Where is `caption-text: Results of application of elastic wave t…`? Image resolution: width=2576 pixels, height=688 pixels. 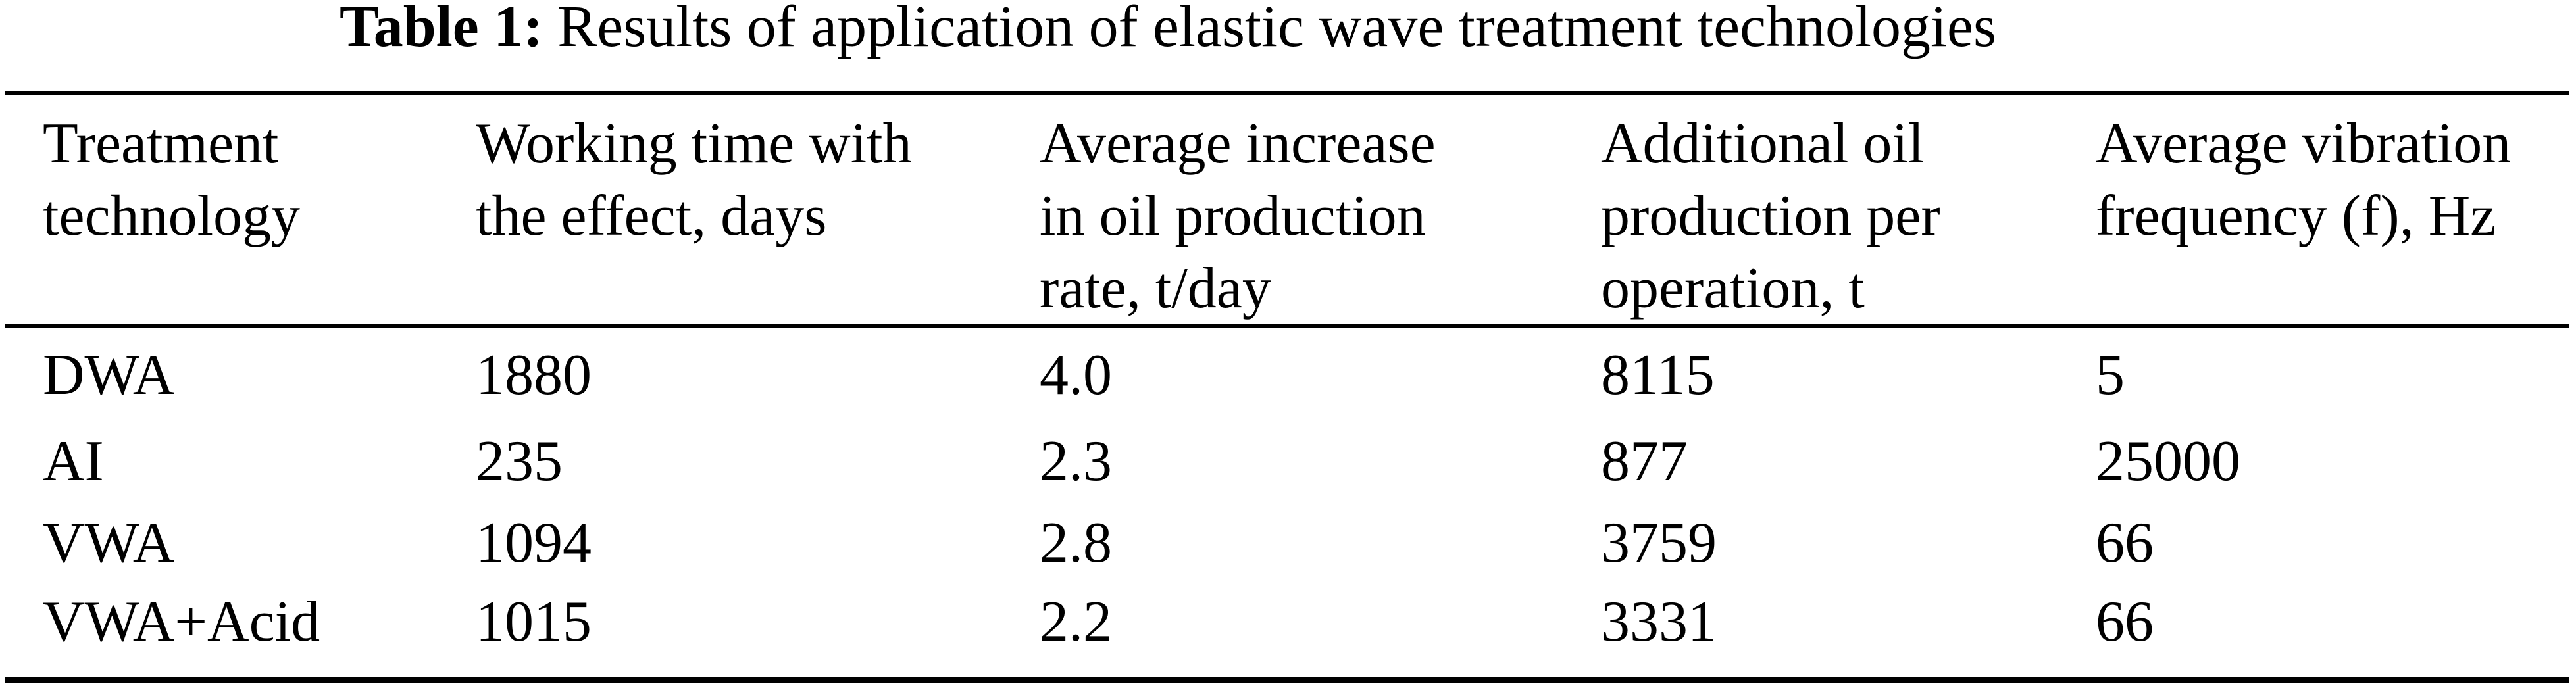 caption-text: Results of application of elastic wave t… is located at coordinates (1277, 29).